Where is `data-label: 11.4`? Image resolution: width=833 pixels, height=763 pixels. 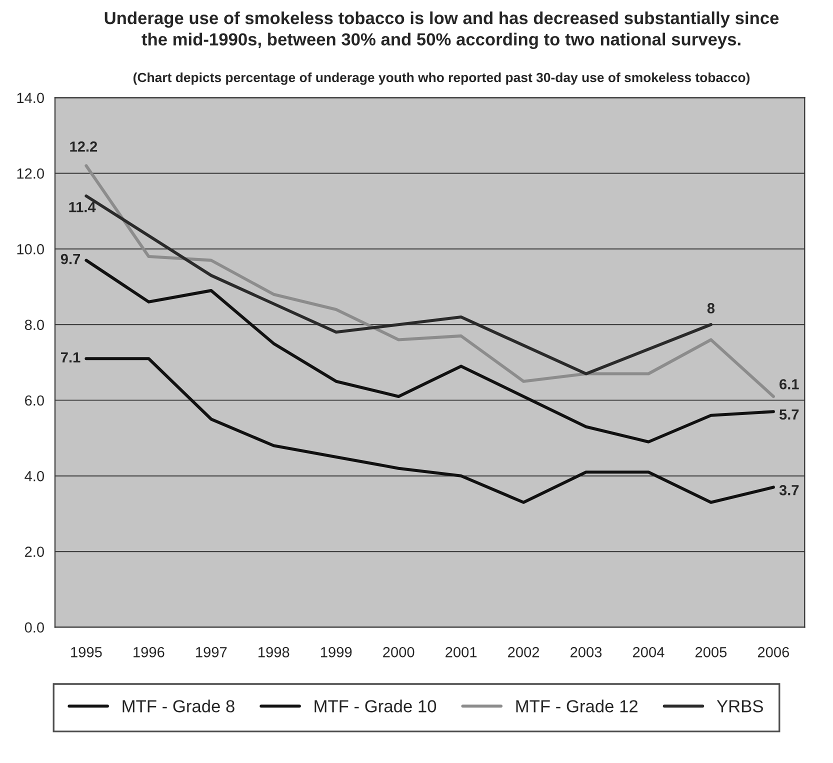
data-label: 11.4 is located at coordinates (82, 207).